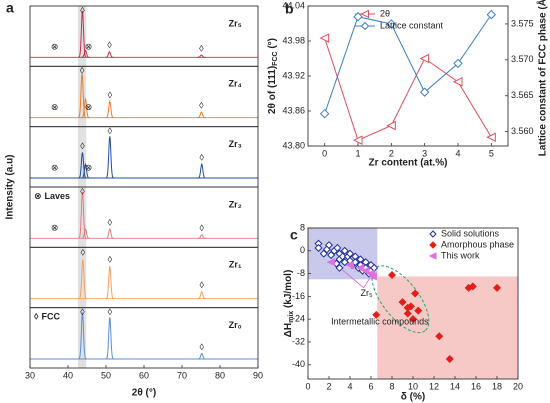  What do you see at coordinates (357, 153) in the screenshot?
I see `x-tick-label: 1` at bounding box center [357, 153].